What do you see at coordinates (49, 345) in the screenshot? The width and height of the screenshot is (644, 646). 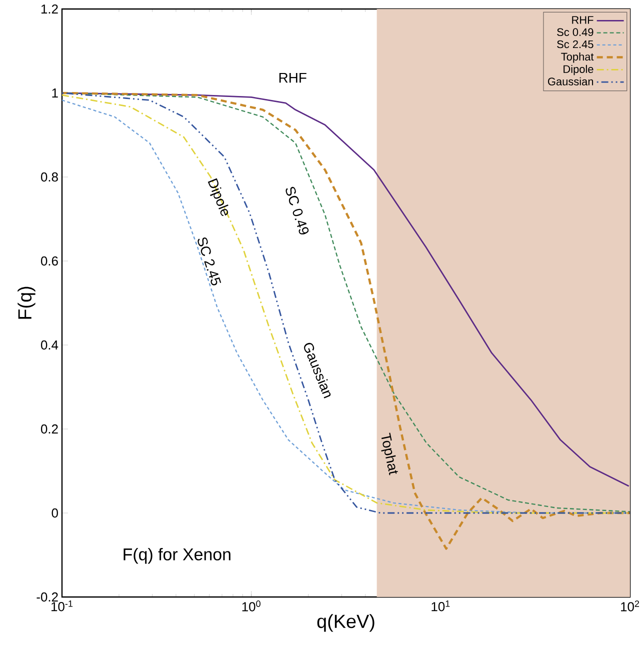 I see `y-tick-label: 0.4` at bounding box center [49, 345].